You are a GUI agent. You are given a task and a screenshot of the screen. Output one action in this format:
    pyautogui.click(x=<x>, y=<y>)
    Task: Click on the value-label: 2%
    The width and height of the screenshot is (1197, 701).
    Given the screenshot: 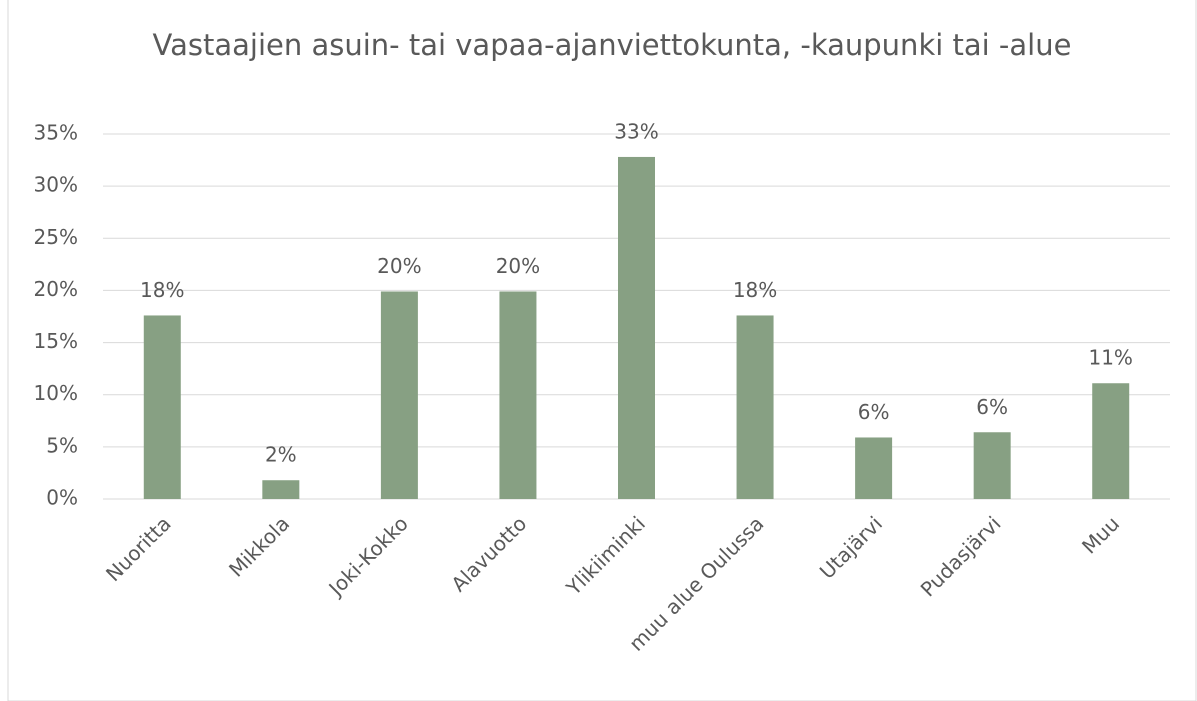 What is the action you would take?
    pyautogui.click(x=281, y=455)
    